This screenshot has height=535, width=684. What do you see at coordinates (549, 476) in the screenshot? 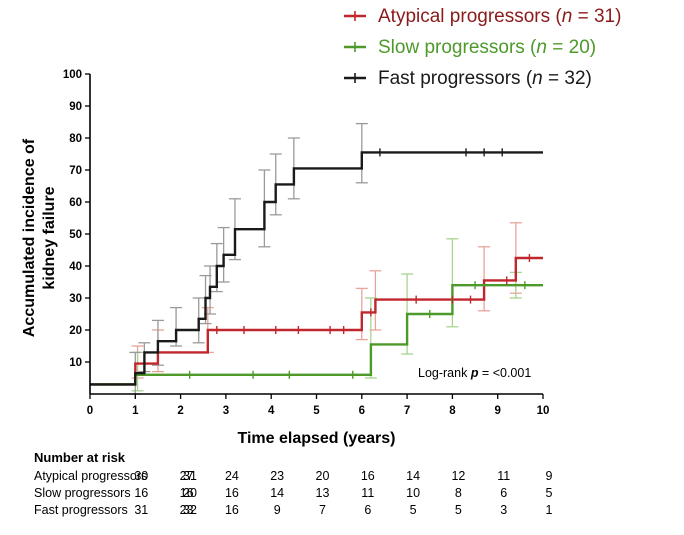
I see `risk-value-0-10: 9` at bounding box center [549, 476].